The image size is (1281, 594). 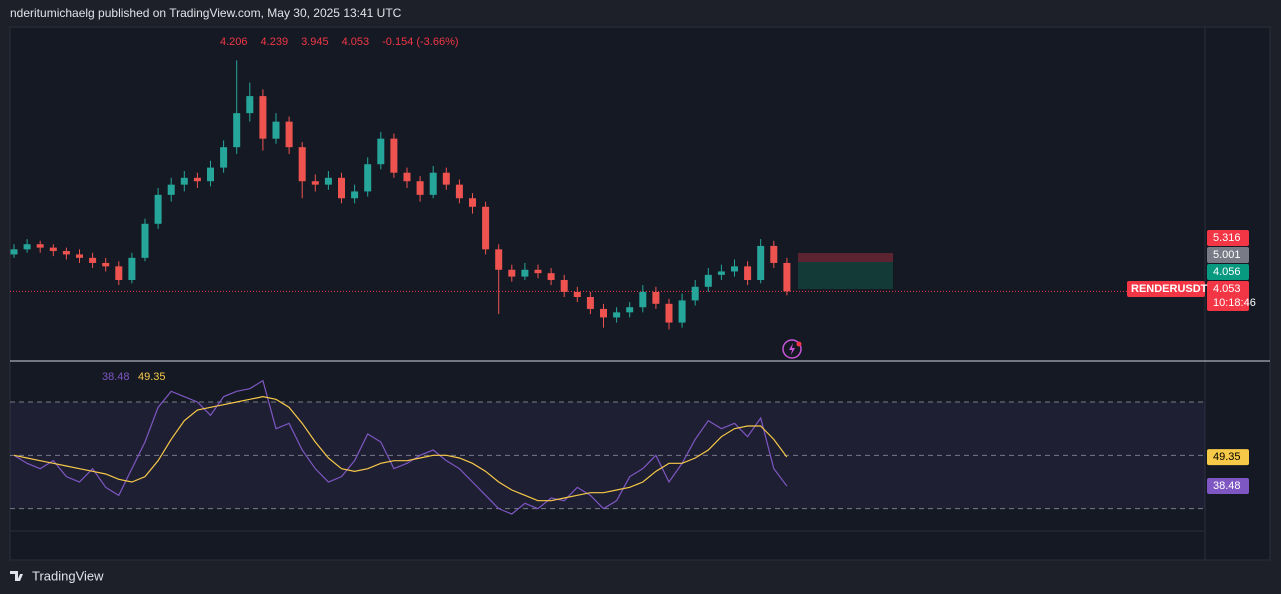 I want to click on ohlc-value: 4.206, so click(x=234, y=42).